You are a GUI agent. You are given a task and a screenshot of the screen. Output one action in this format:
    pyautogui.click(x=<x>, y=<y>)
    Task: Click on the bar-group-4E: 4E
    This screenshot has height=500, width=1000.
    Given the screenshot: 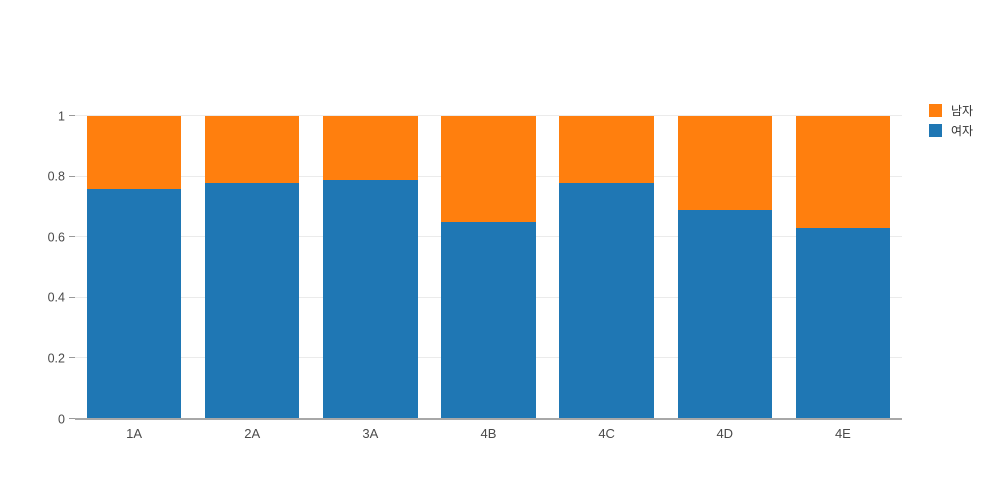 What is the action you would take?
    pyautogui.click(x=843, y=278)
    